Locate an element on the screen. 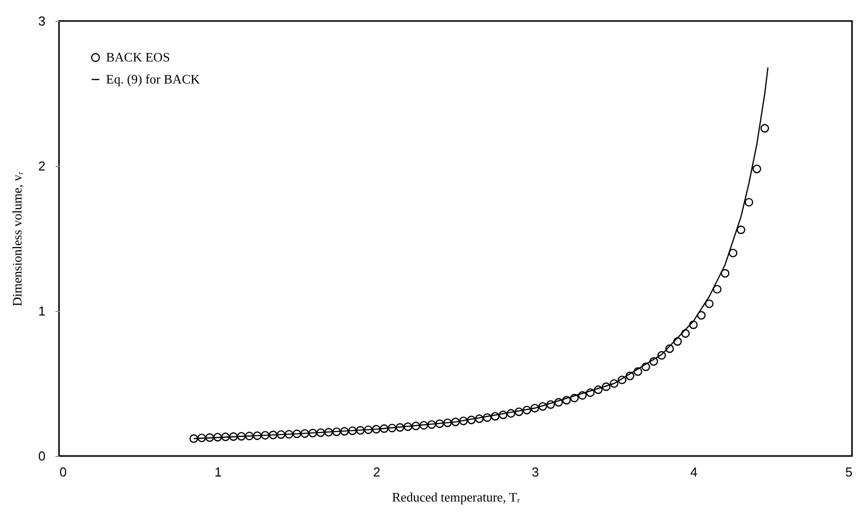  y-tick-label: 1 is located at coordinates (42, 311).